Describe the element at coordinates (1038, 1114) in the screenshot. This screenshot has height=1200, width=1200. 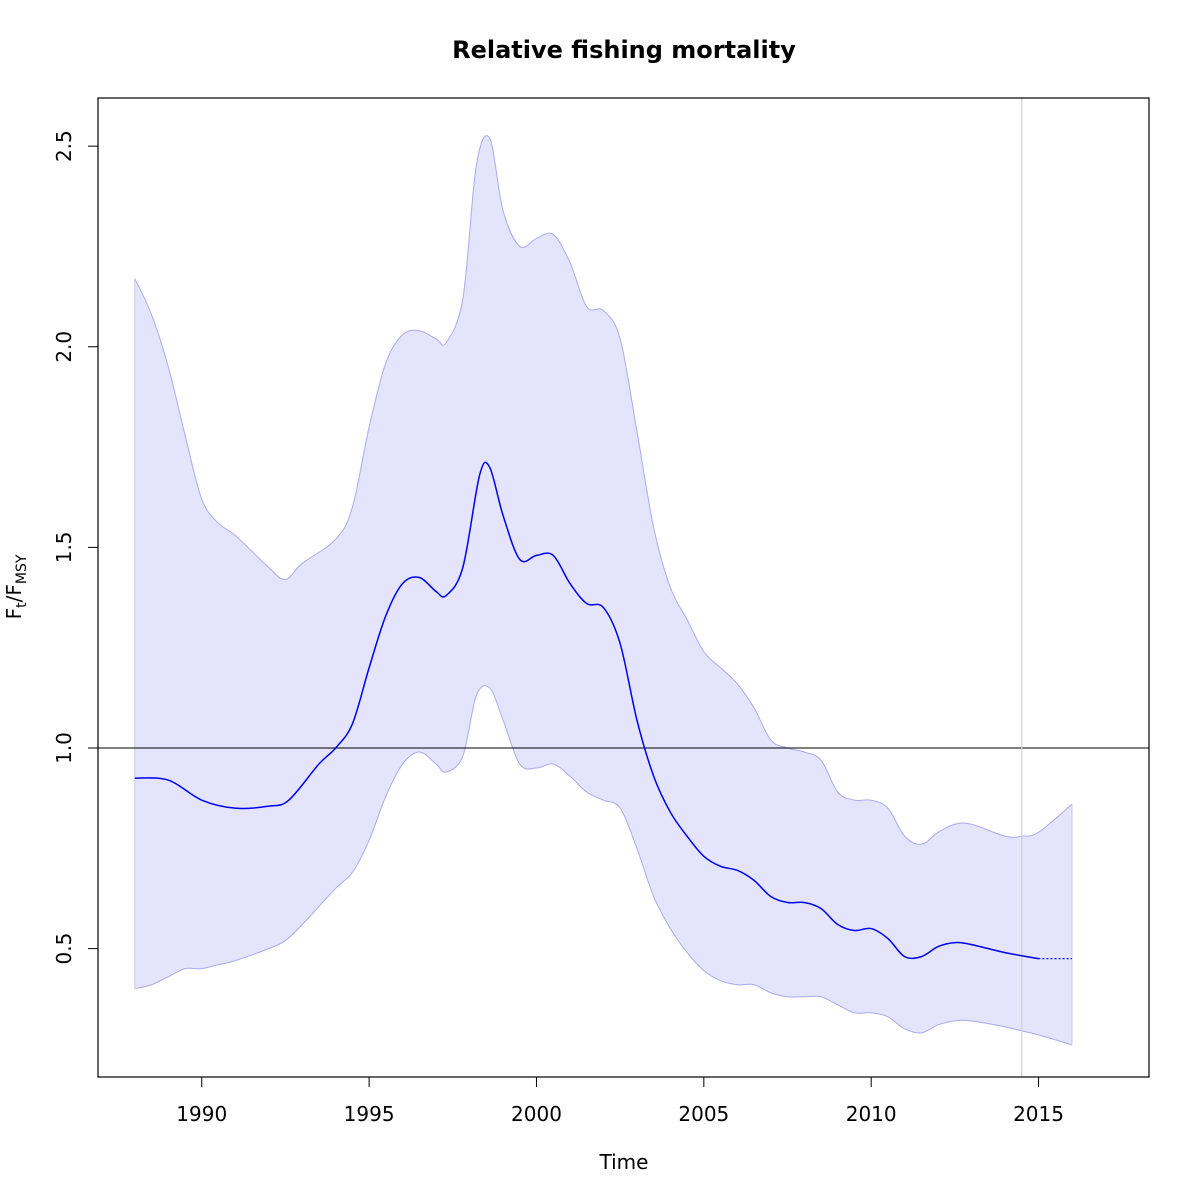
I see `x-tick-label: 2015` at that location.